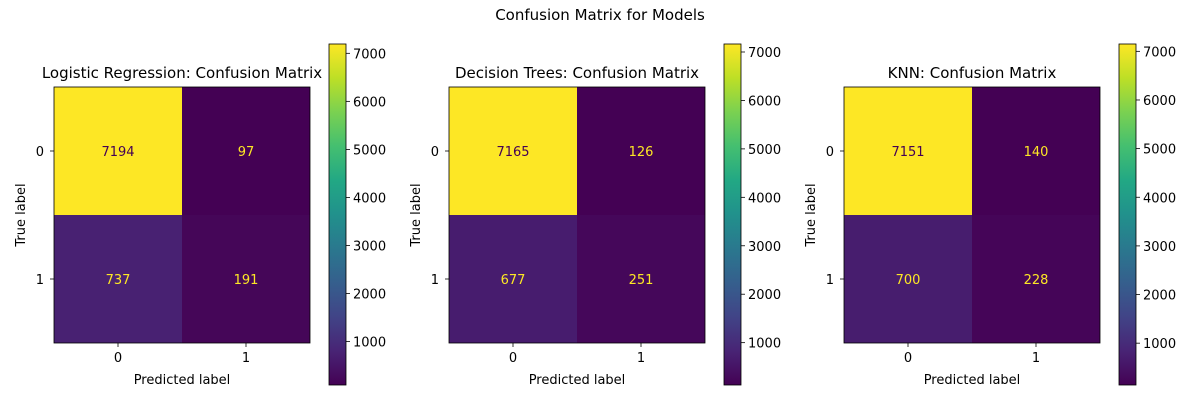  I want to click on cell-value-label: 140, so click(1036, 152).